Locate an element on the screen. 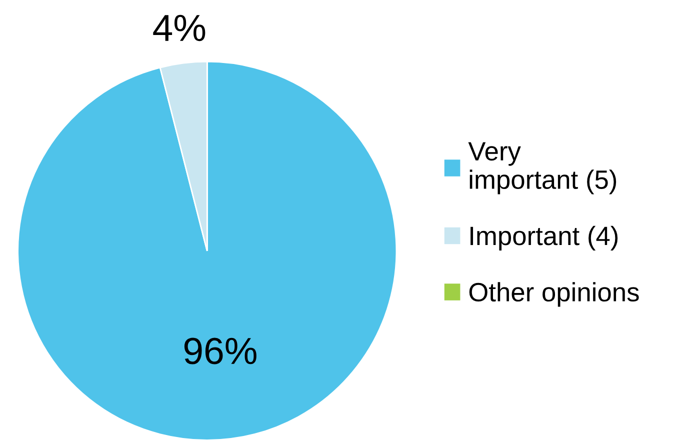 This screenshot has width=673, height=448. legend-label: Important (4) is located at coordinates (544, 238).